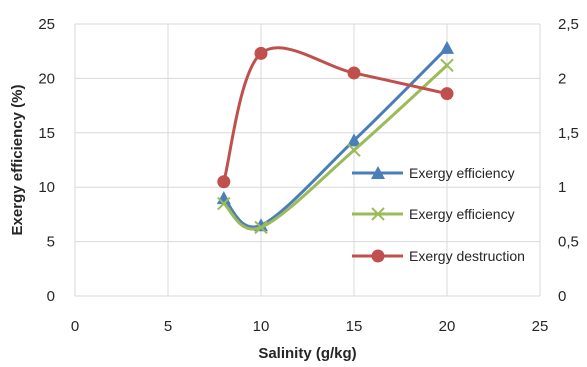  I want to click on y2-tick-label: 1, so click(562, 187).